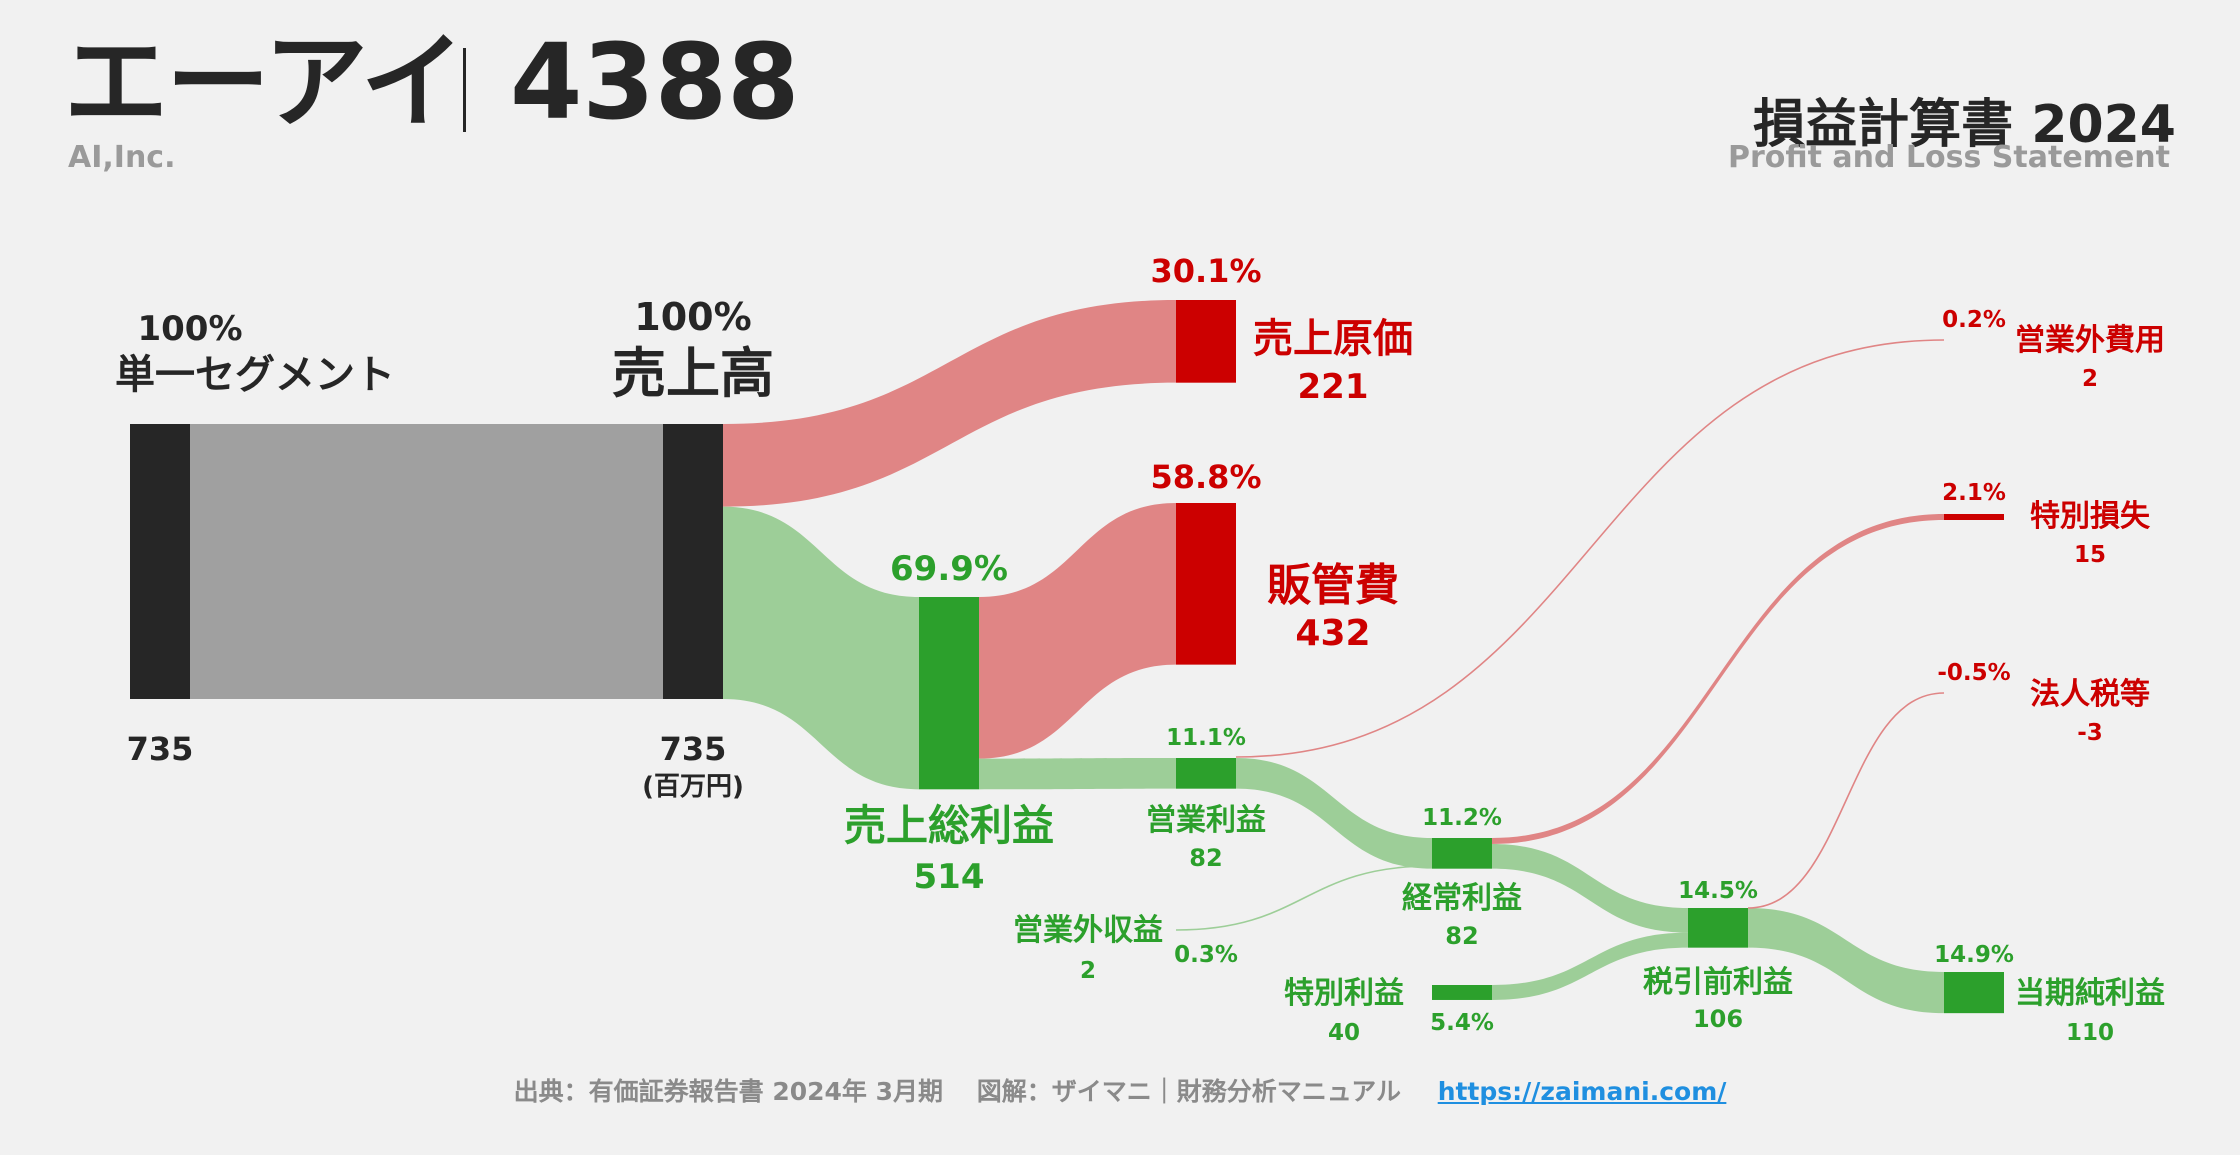 The height and width of the screenshot is (1155, 2240). Describe the element at coordinates (1344, 993) in the screenshot. I see `label-extra-gain-name: 特別利益` at that location.